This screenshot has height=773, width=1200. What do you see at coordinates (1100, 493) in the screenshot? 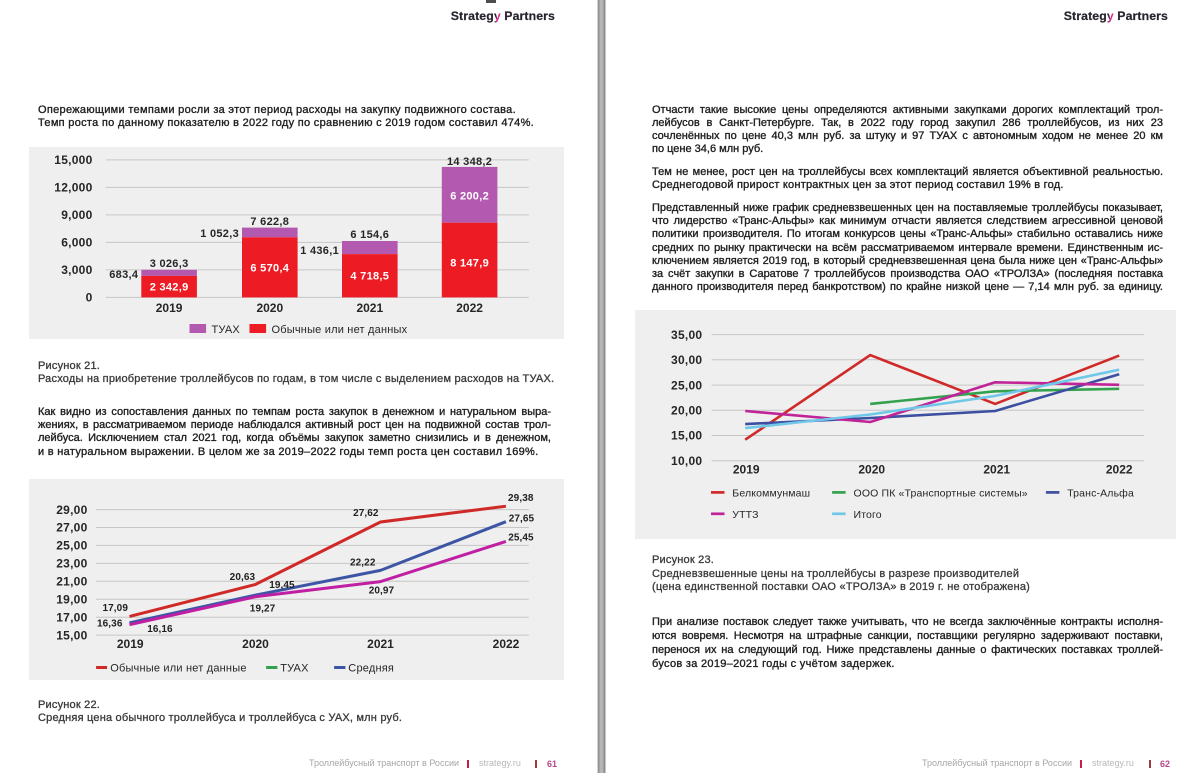
I see `svg-text: Транс-Альфа` at bounding box center [1100, 493].